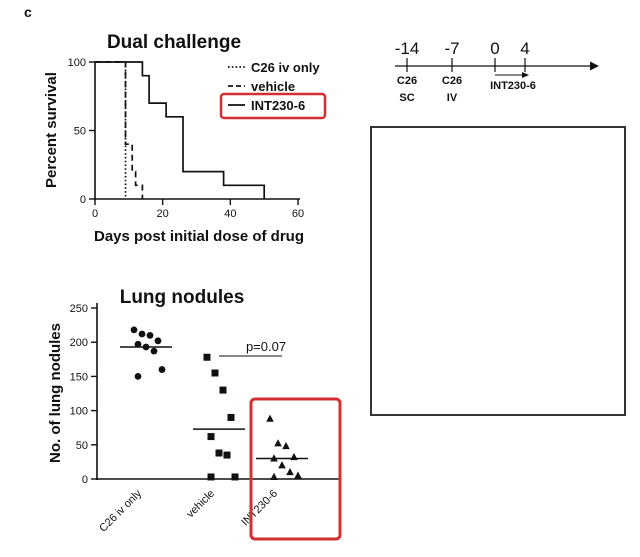  What do you see at coordinates (494, 48) in the screenshot?
I see `timeline-day-label: 0` at bounding box center [494, 48].